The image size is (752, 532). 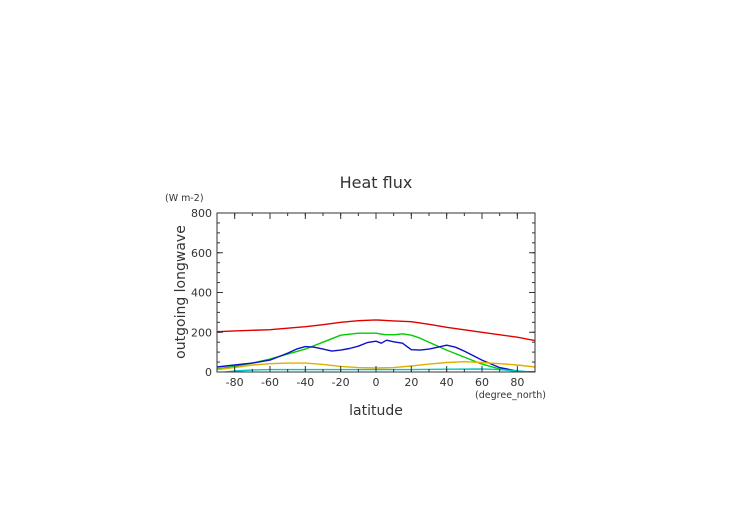 I want to click on x-tick-label: 60, so click(x=482, y=382).